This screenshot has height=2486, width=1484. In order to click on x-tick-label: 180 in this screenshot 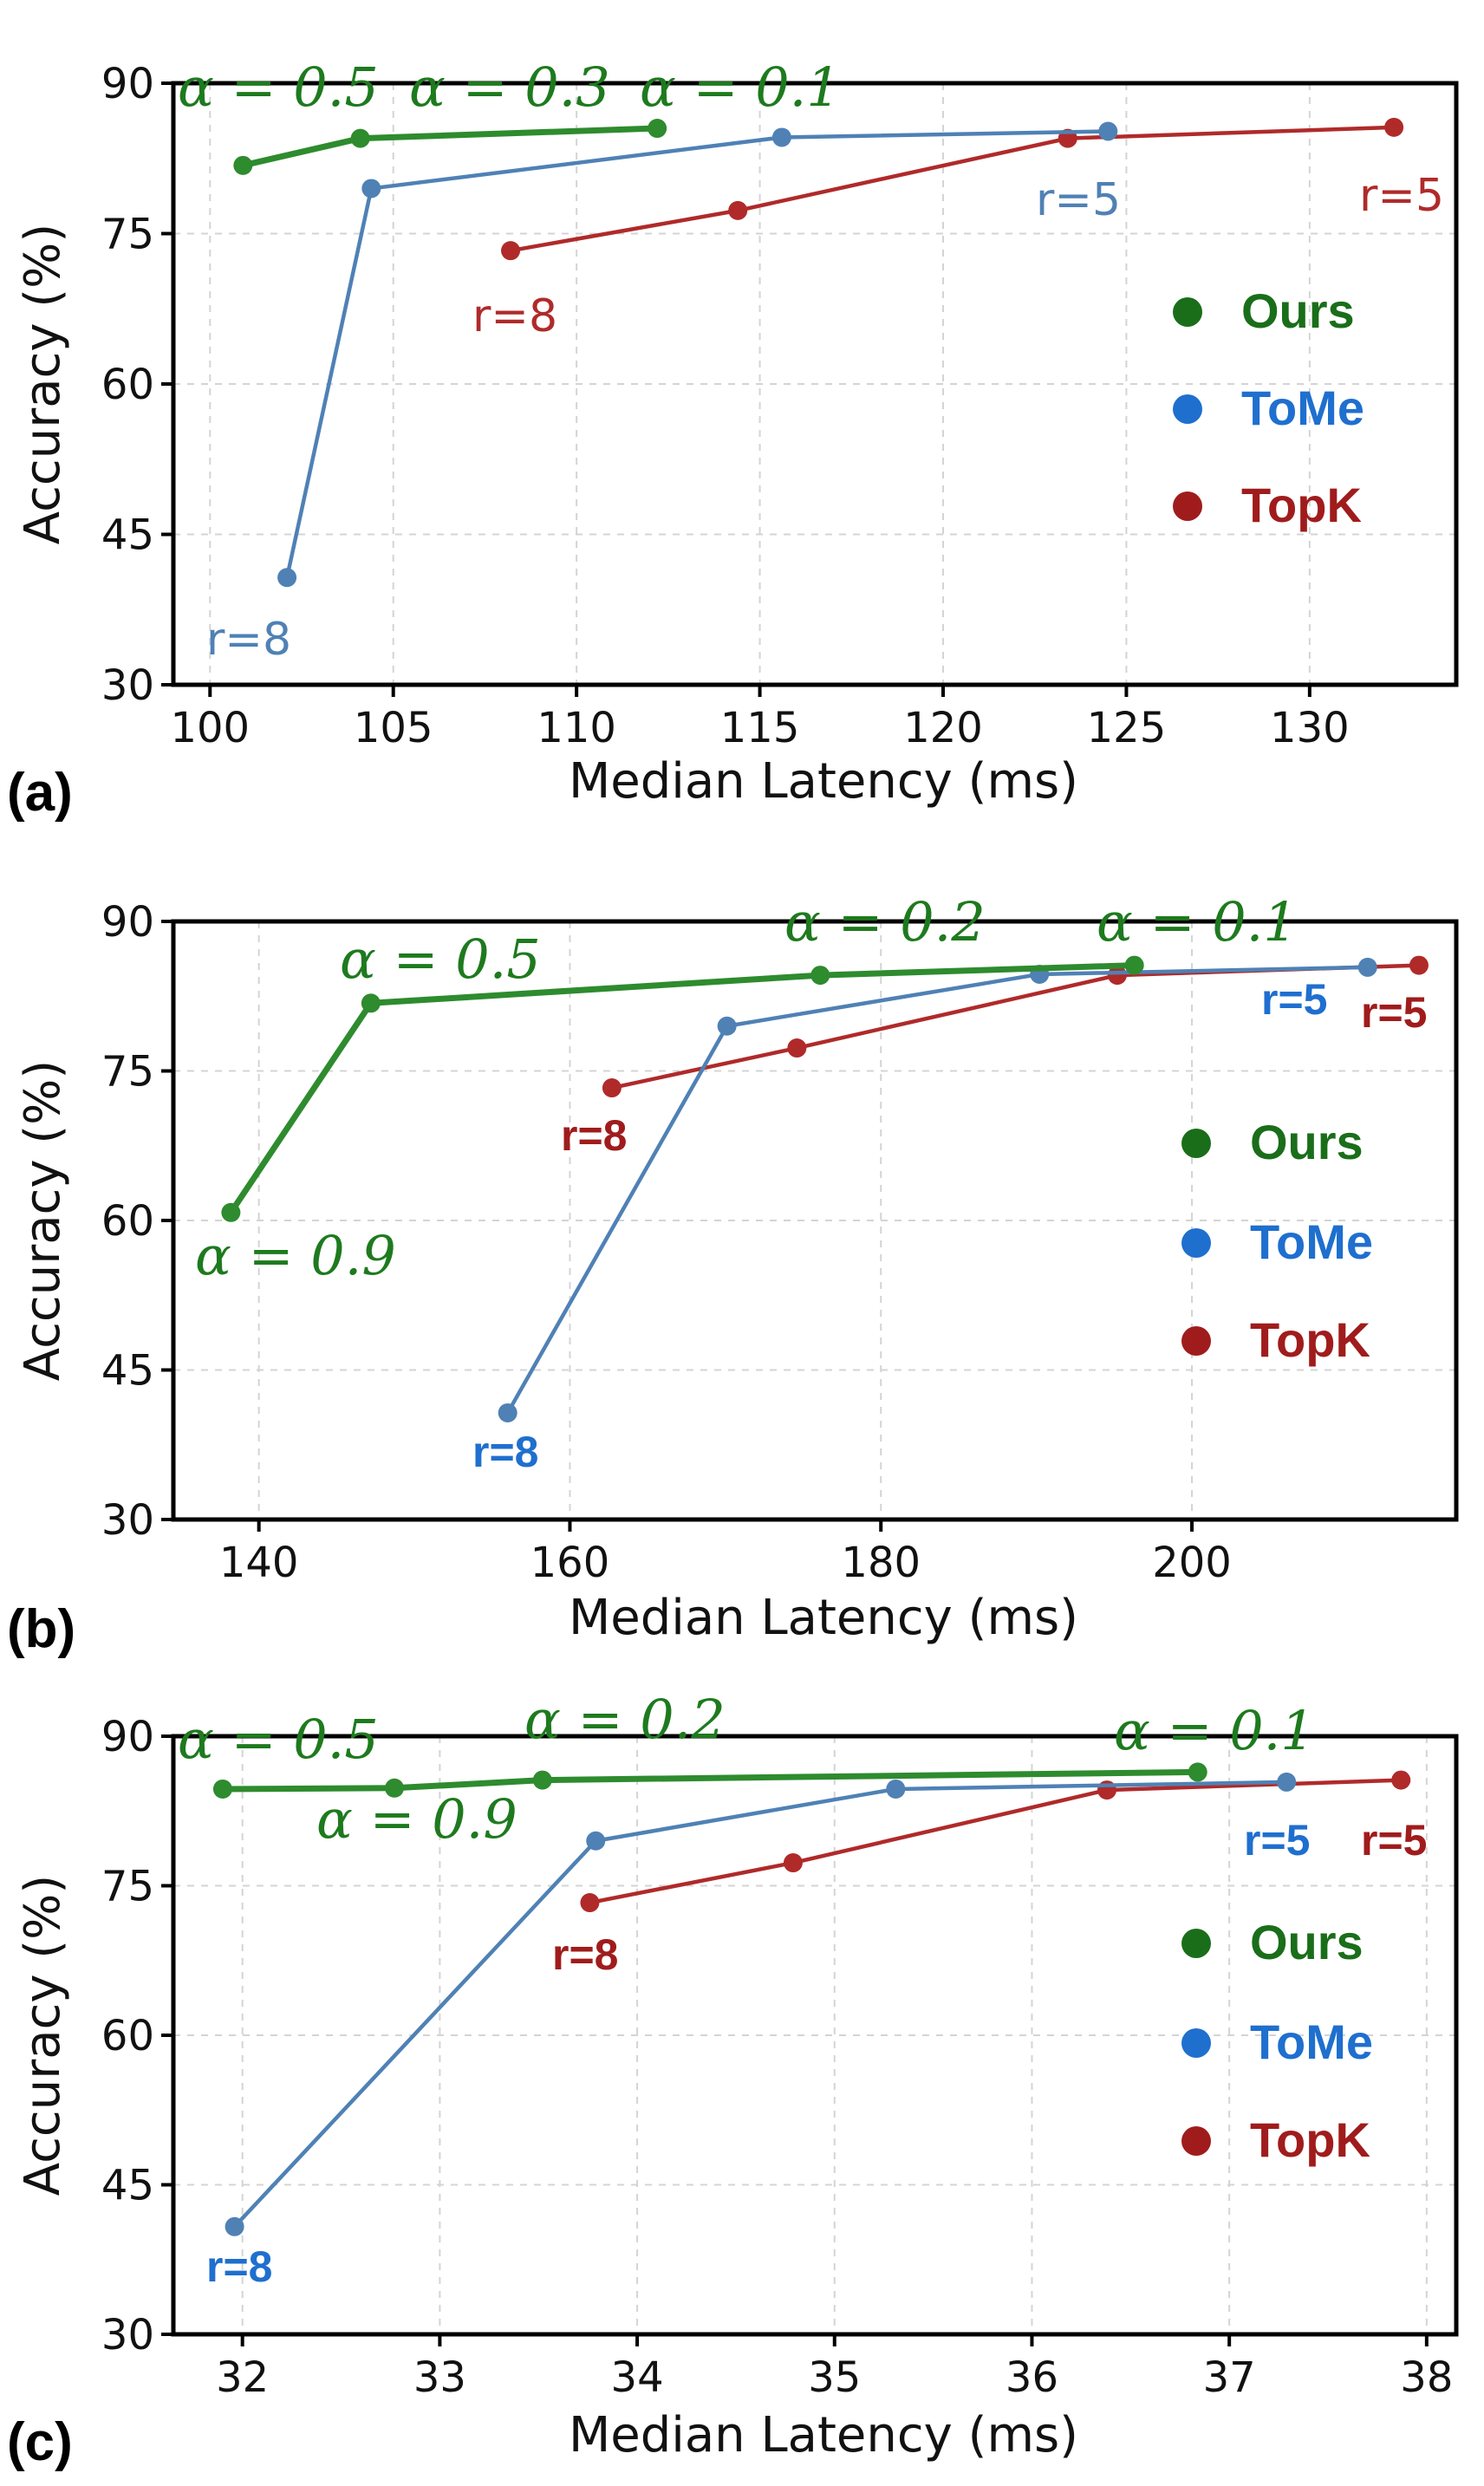, I will do `click(881, 1563)`.